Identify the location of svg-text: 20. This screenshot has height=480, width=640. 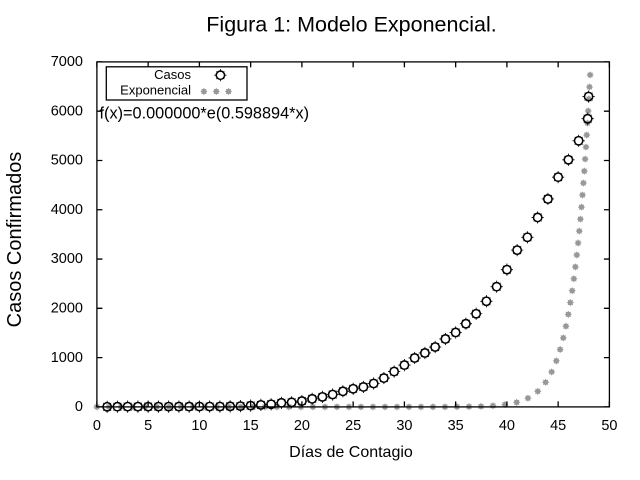
(302, 426).